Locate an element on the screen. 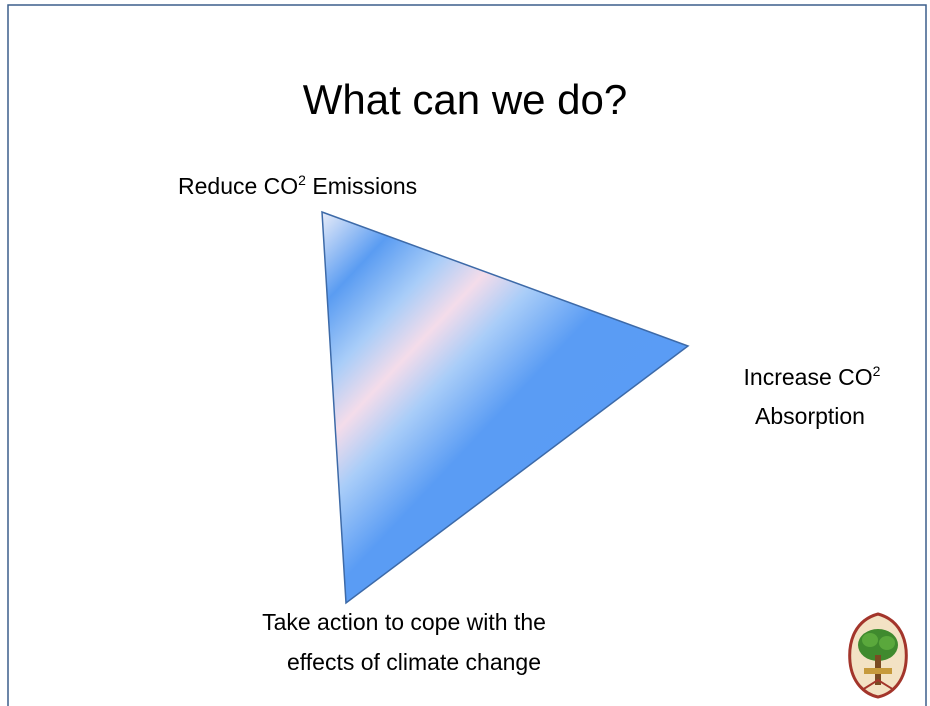 This screenshot has width=930, height=706. top-label: Reduce CO2 Emissions is located at coordinates (297, 185).